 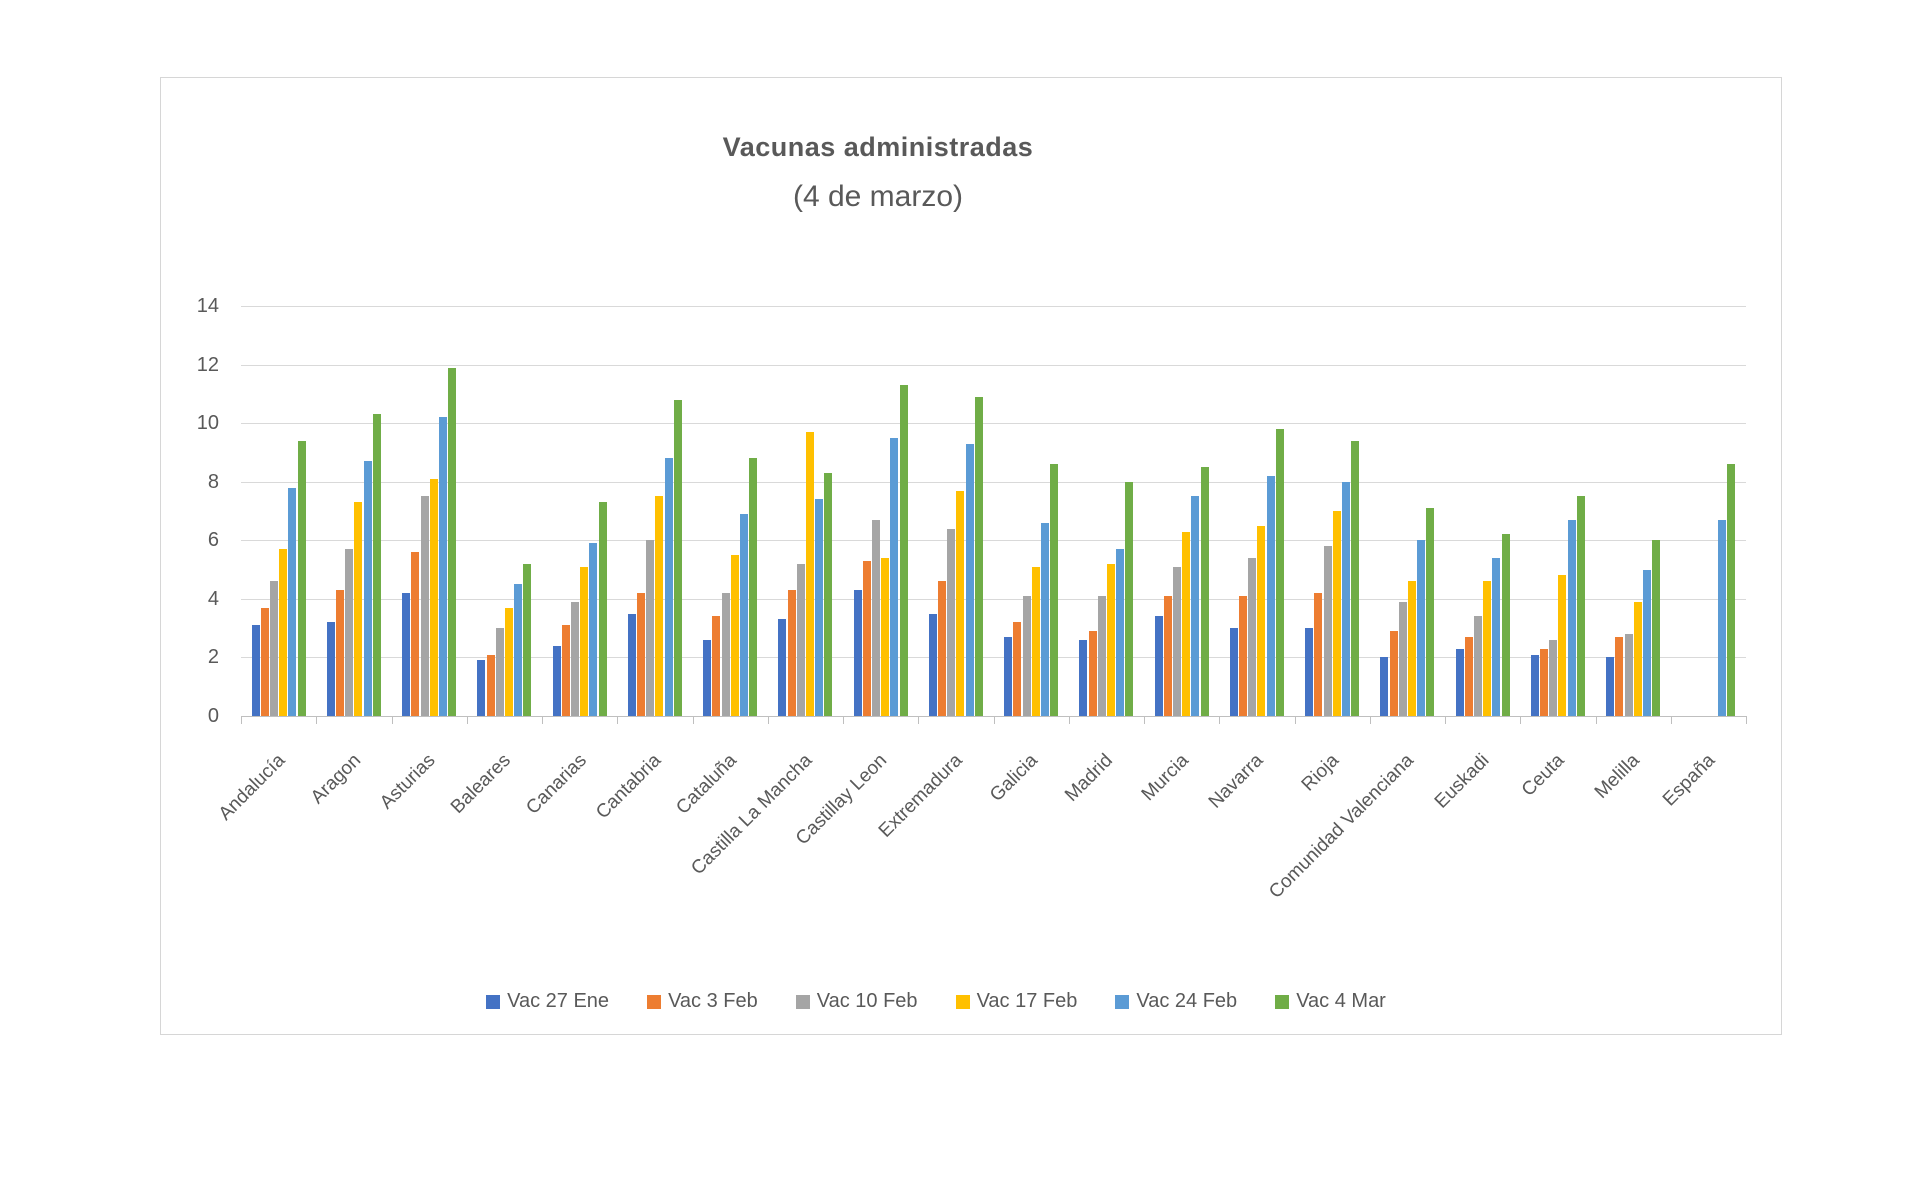 What do you see at coordinates (1017, 669) in the screenshot?
I see `bar-2-galicia` at bounding box center [1017, 669].